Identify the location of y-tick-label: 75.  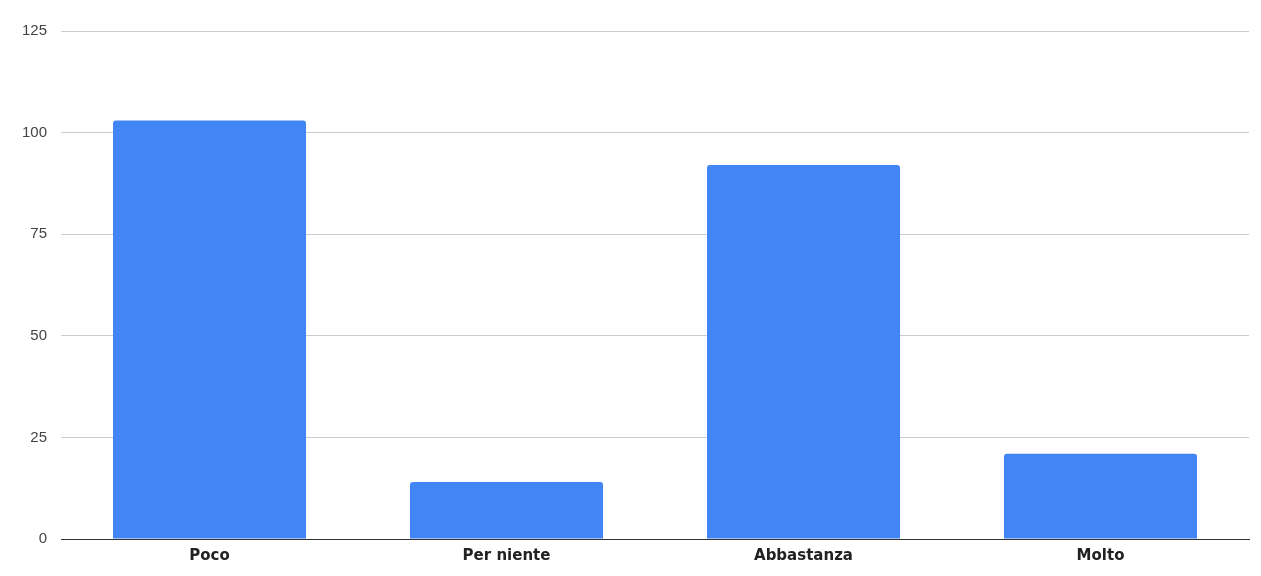
(39, 233).